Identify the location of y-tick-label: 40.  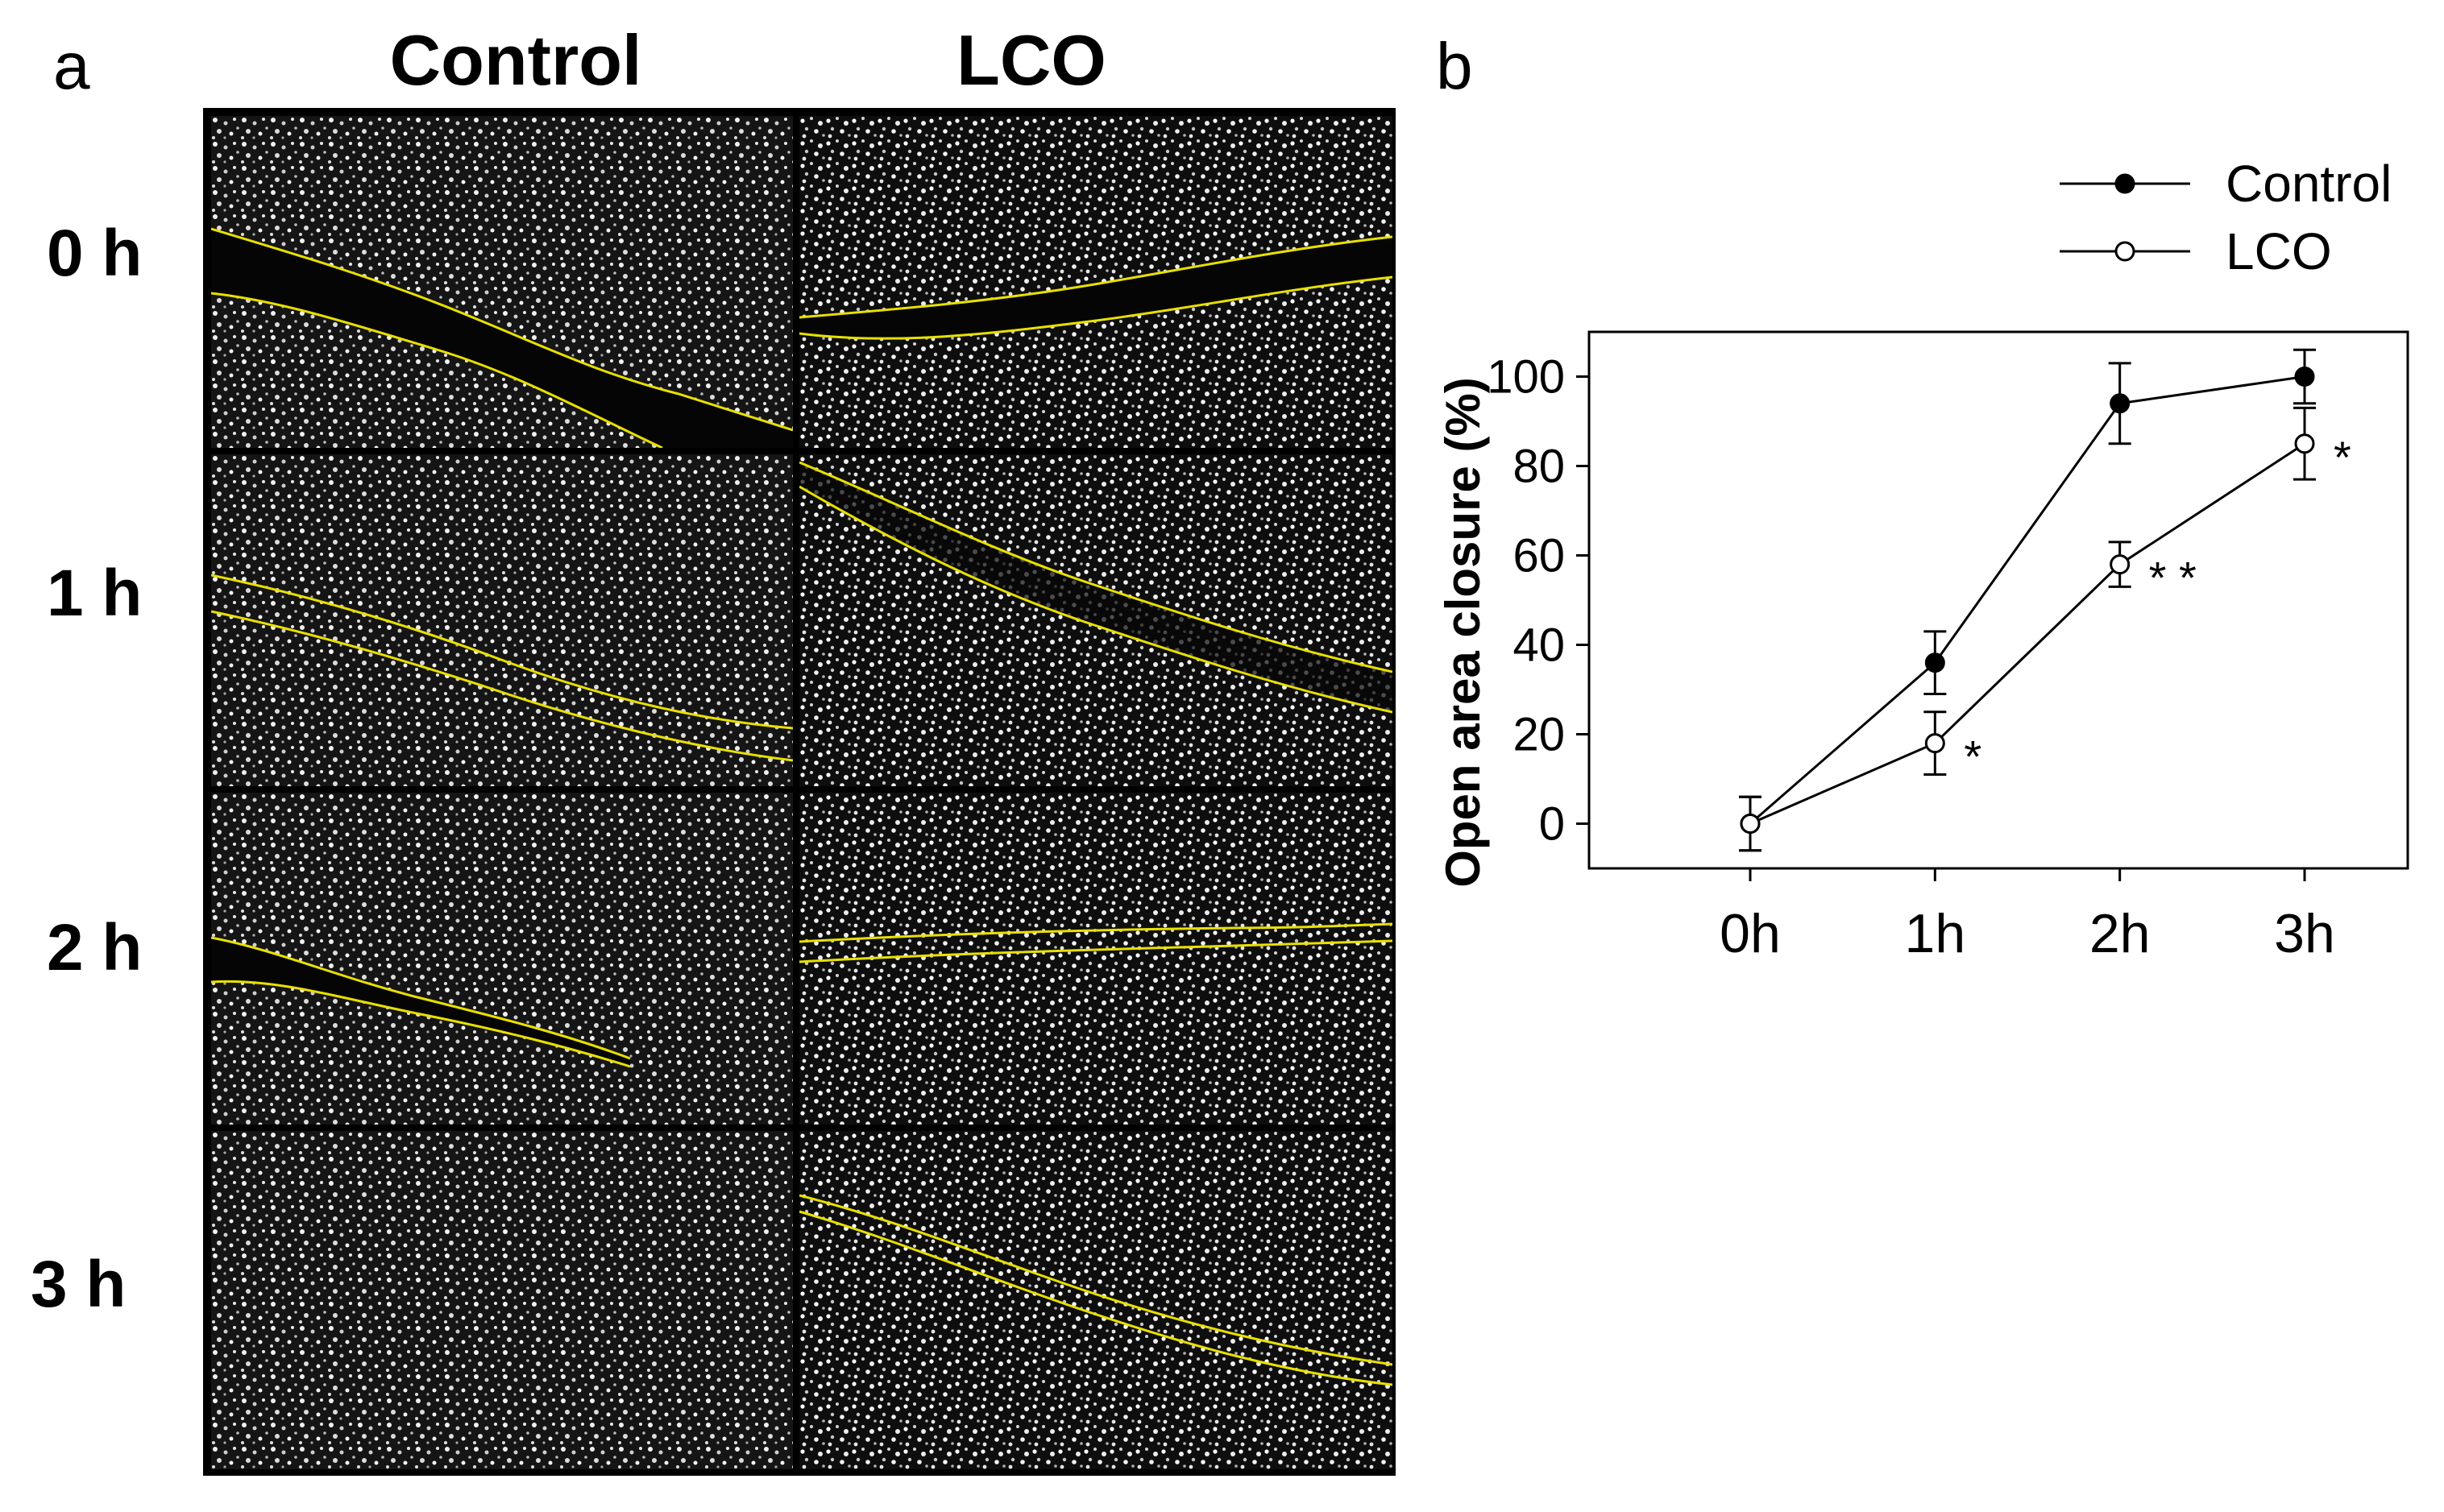
(1538, 646).